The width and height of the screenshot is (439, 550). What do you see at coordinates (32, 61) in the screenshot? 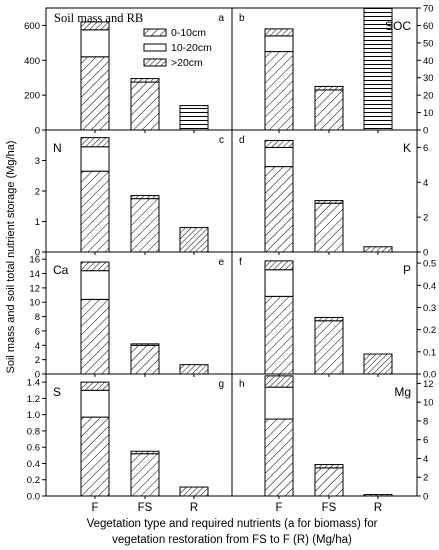
I see `y-tick-label: 400` at bounding box center [32, 61].